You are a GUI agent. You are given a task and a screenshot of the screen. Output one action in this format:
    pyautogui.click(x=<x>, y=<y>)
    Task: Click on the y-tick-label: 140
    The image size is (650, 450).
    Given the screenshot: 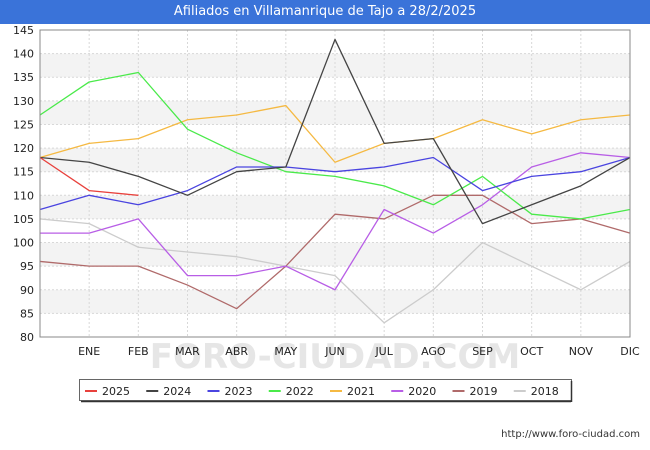 What is the action you would take?
    pyautogui.click(x=23, y=54)
    